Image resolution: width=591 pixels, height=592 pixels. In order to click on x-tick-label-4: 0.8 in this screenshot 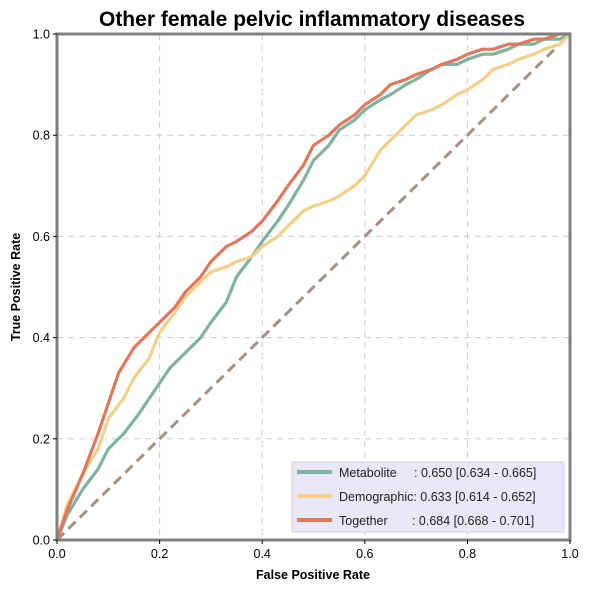, I will do `click(467, 554)`.